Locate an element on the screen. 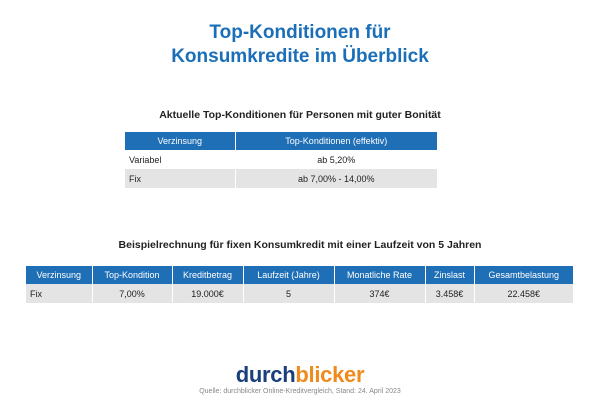 The height and width of the screenshot is (405, 600). header-row: Verzinsung Top-Konditionen (effektiv) is located at coordinates (281, 141).